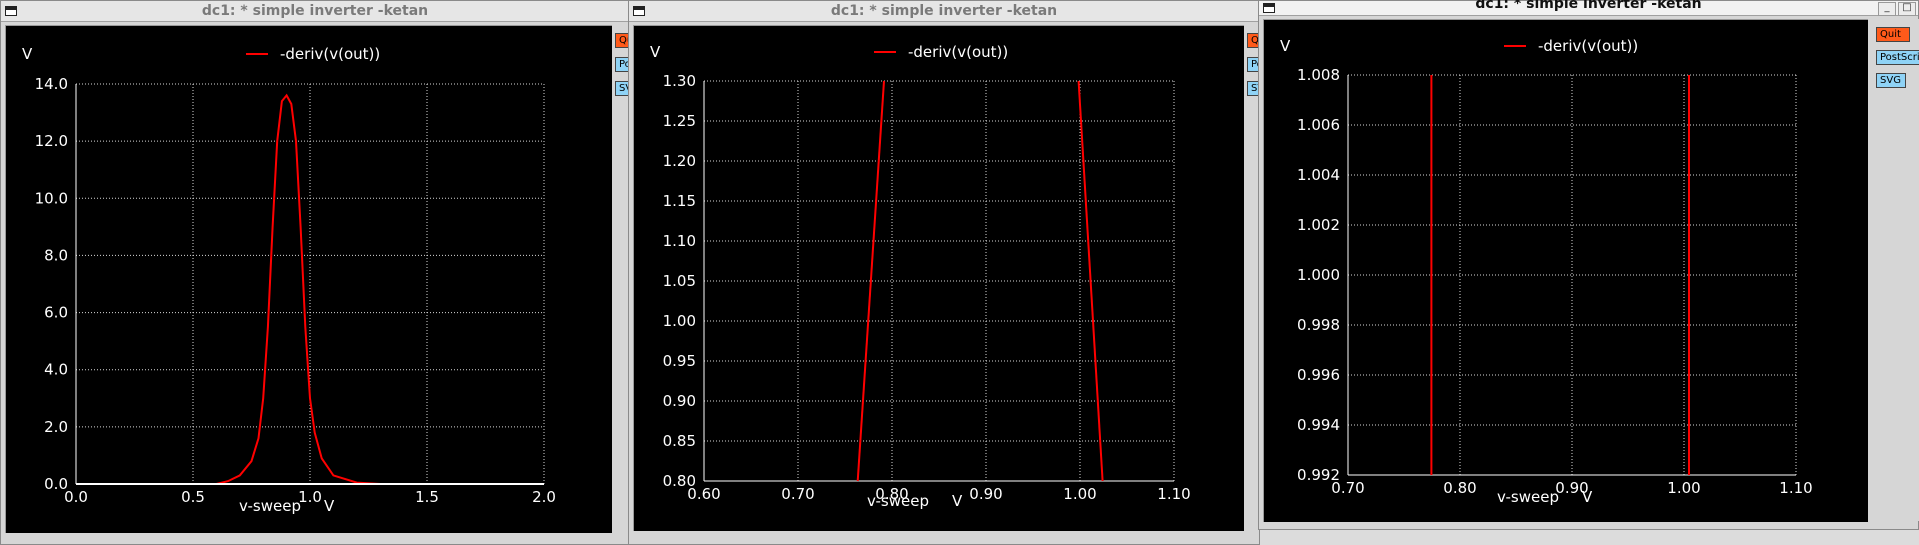 The height and width of the screenshot is (545, 1919). Describe the element at coordinates (1893, 34) in the screenshot. I see `quit-button: Quit` at that location.